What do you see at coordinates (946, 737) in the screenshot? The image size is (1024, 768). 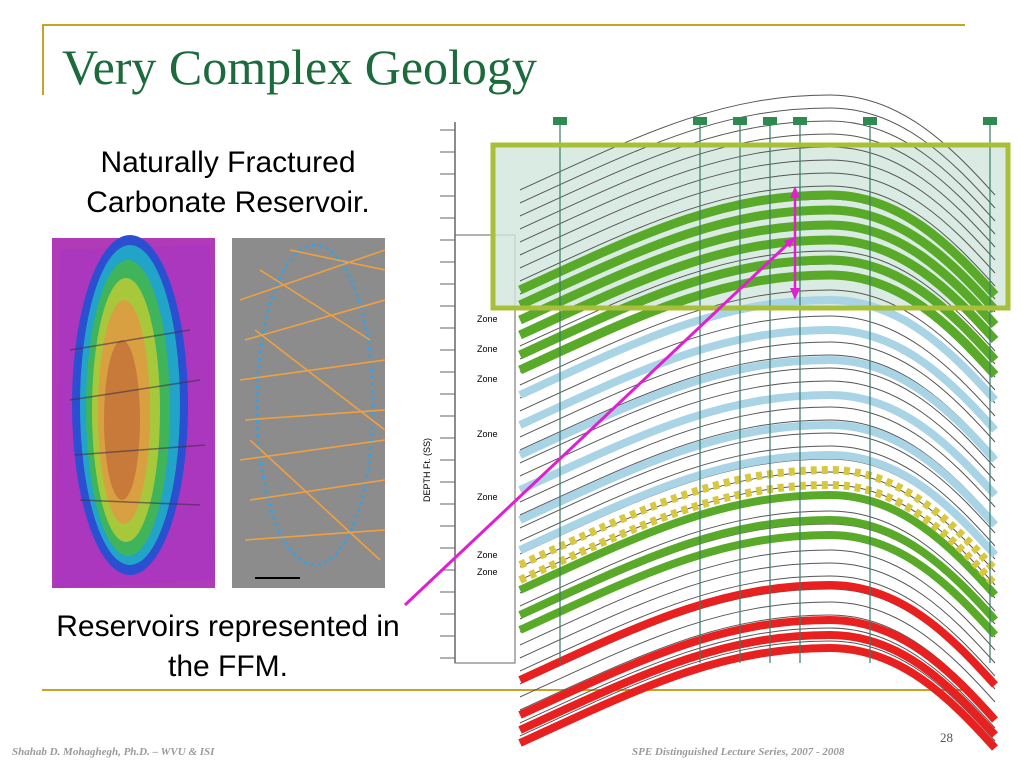 I see `page-number: 28` at bounding box center [946, 737].